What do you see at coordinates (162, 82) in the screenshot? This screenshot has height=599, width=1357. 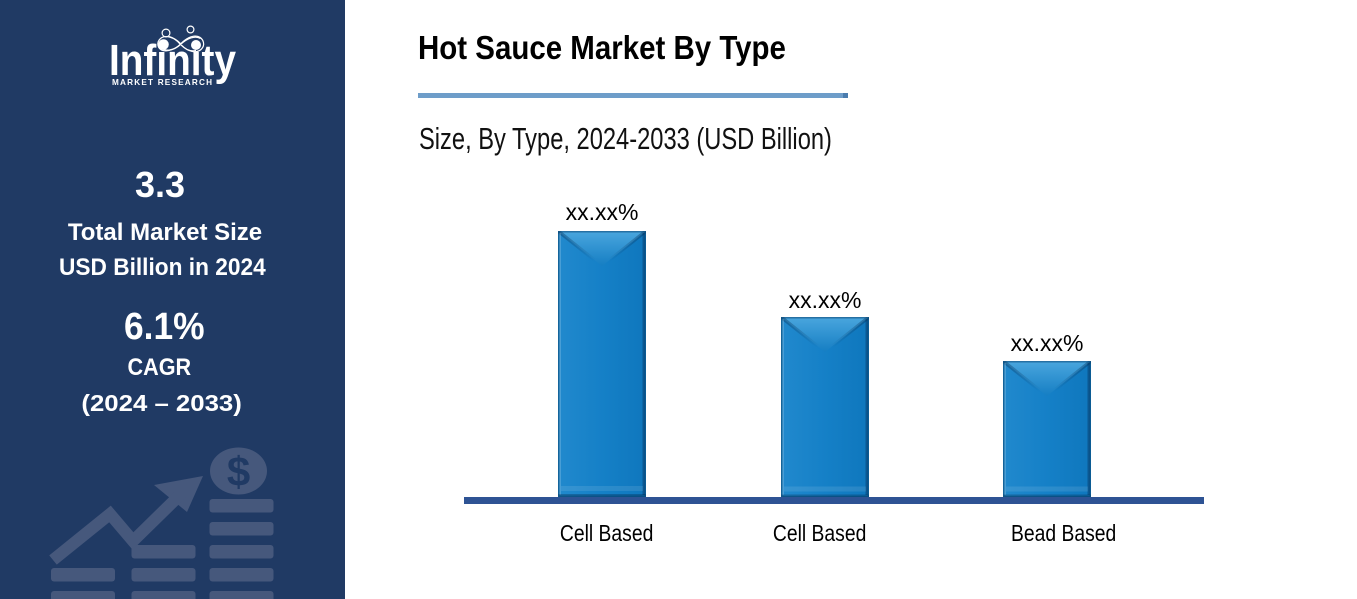 I see `svg-text: MARKET RESEARCH` at bounding box center [162, 82].